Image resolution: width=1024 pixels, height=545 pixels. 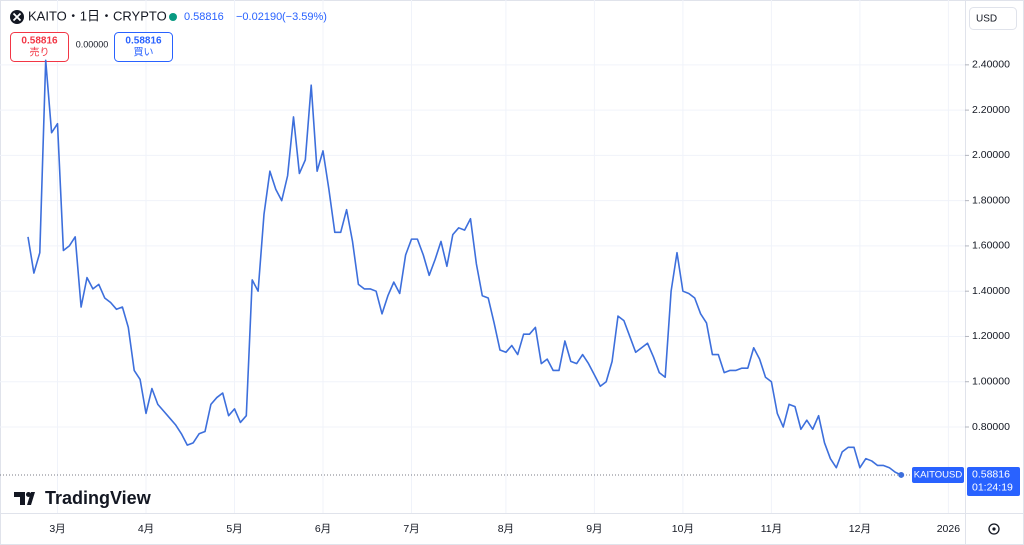 What do you see at coordinates (146, 529) in the screenshot?
I see `x-tick-label: 4月` at bounding box center [146, 529].